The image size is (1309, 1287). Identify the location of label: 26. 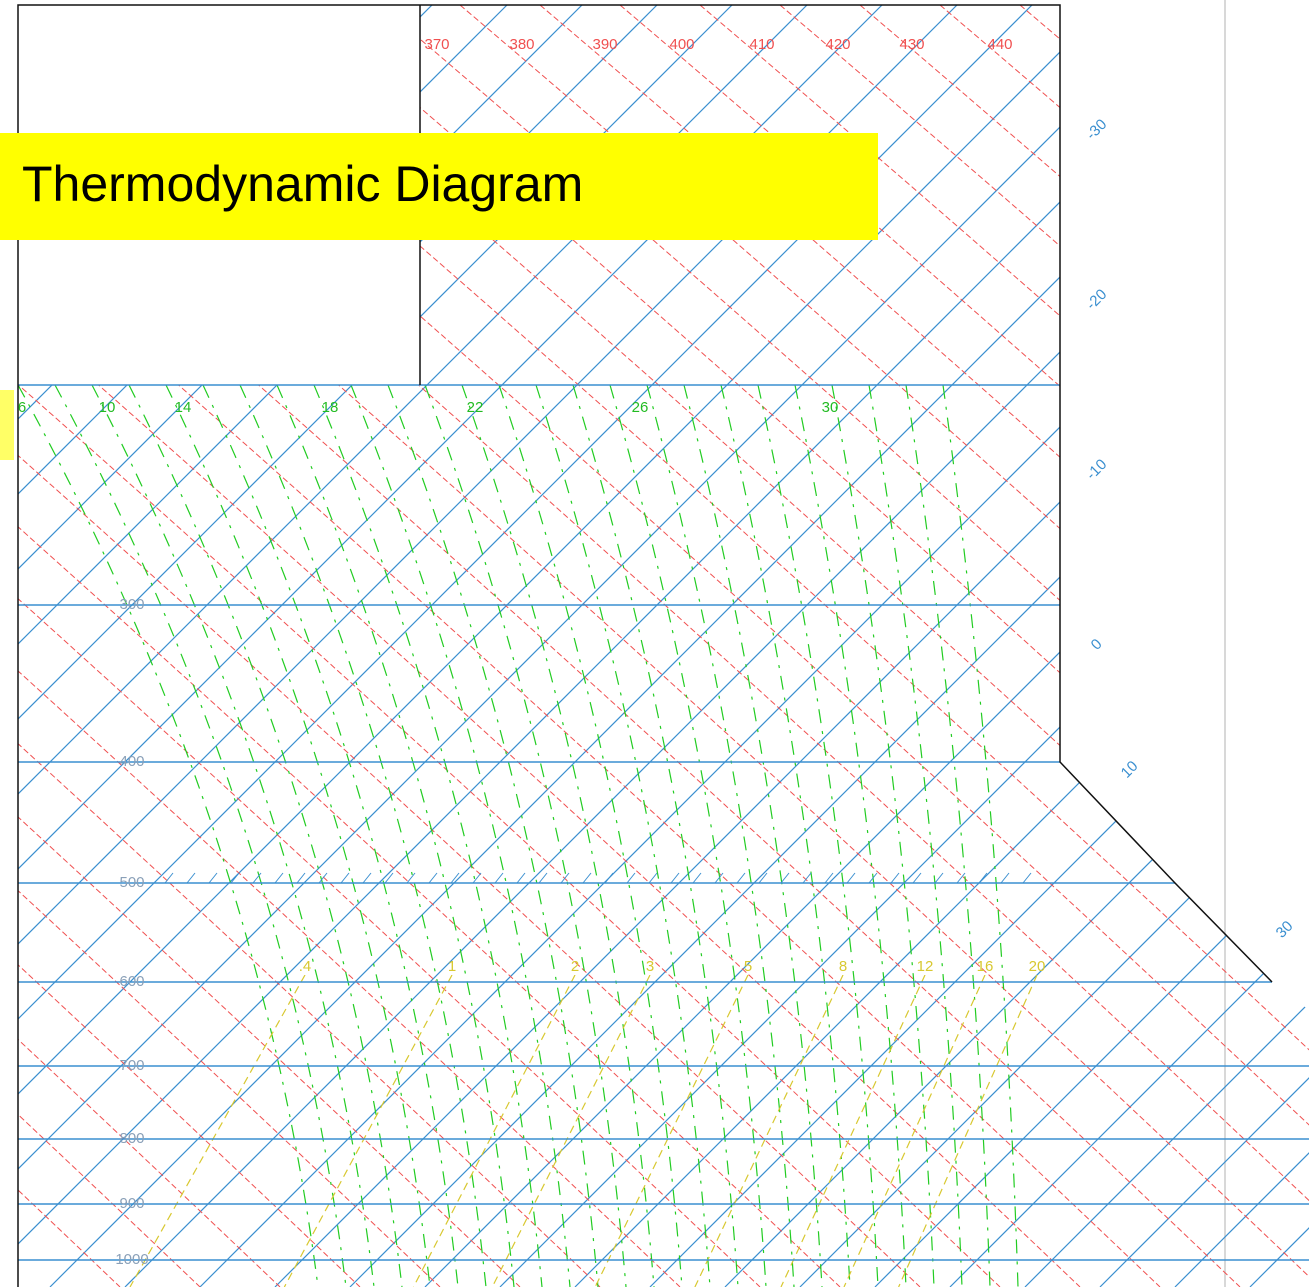
(640, 407).